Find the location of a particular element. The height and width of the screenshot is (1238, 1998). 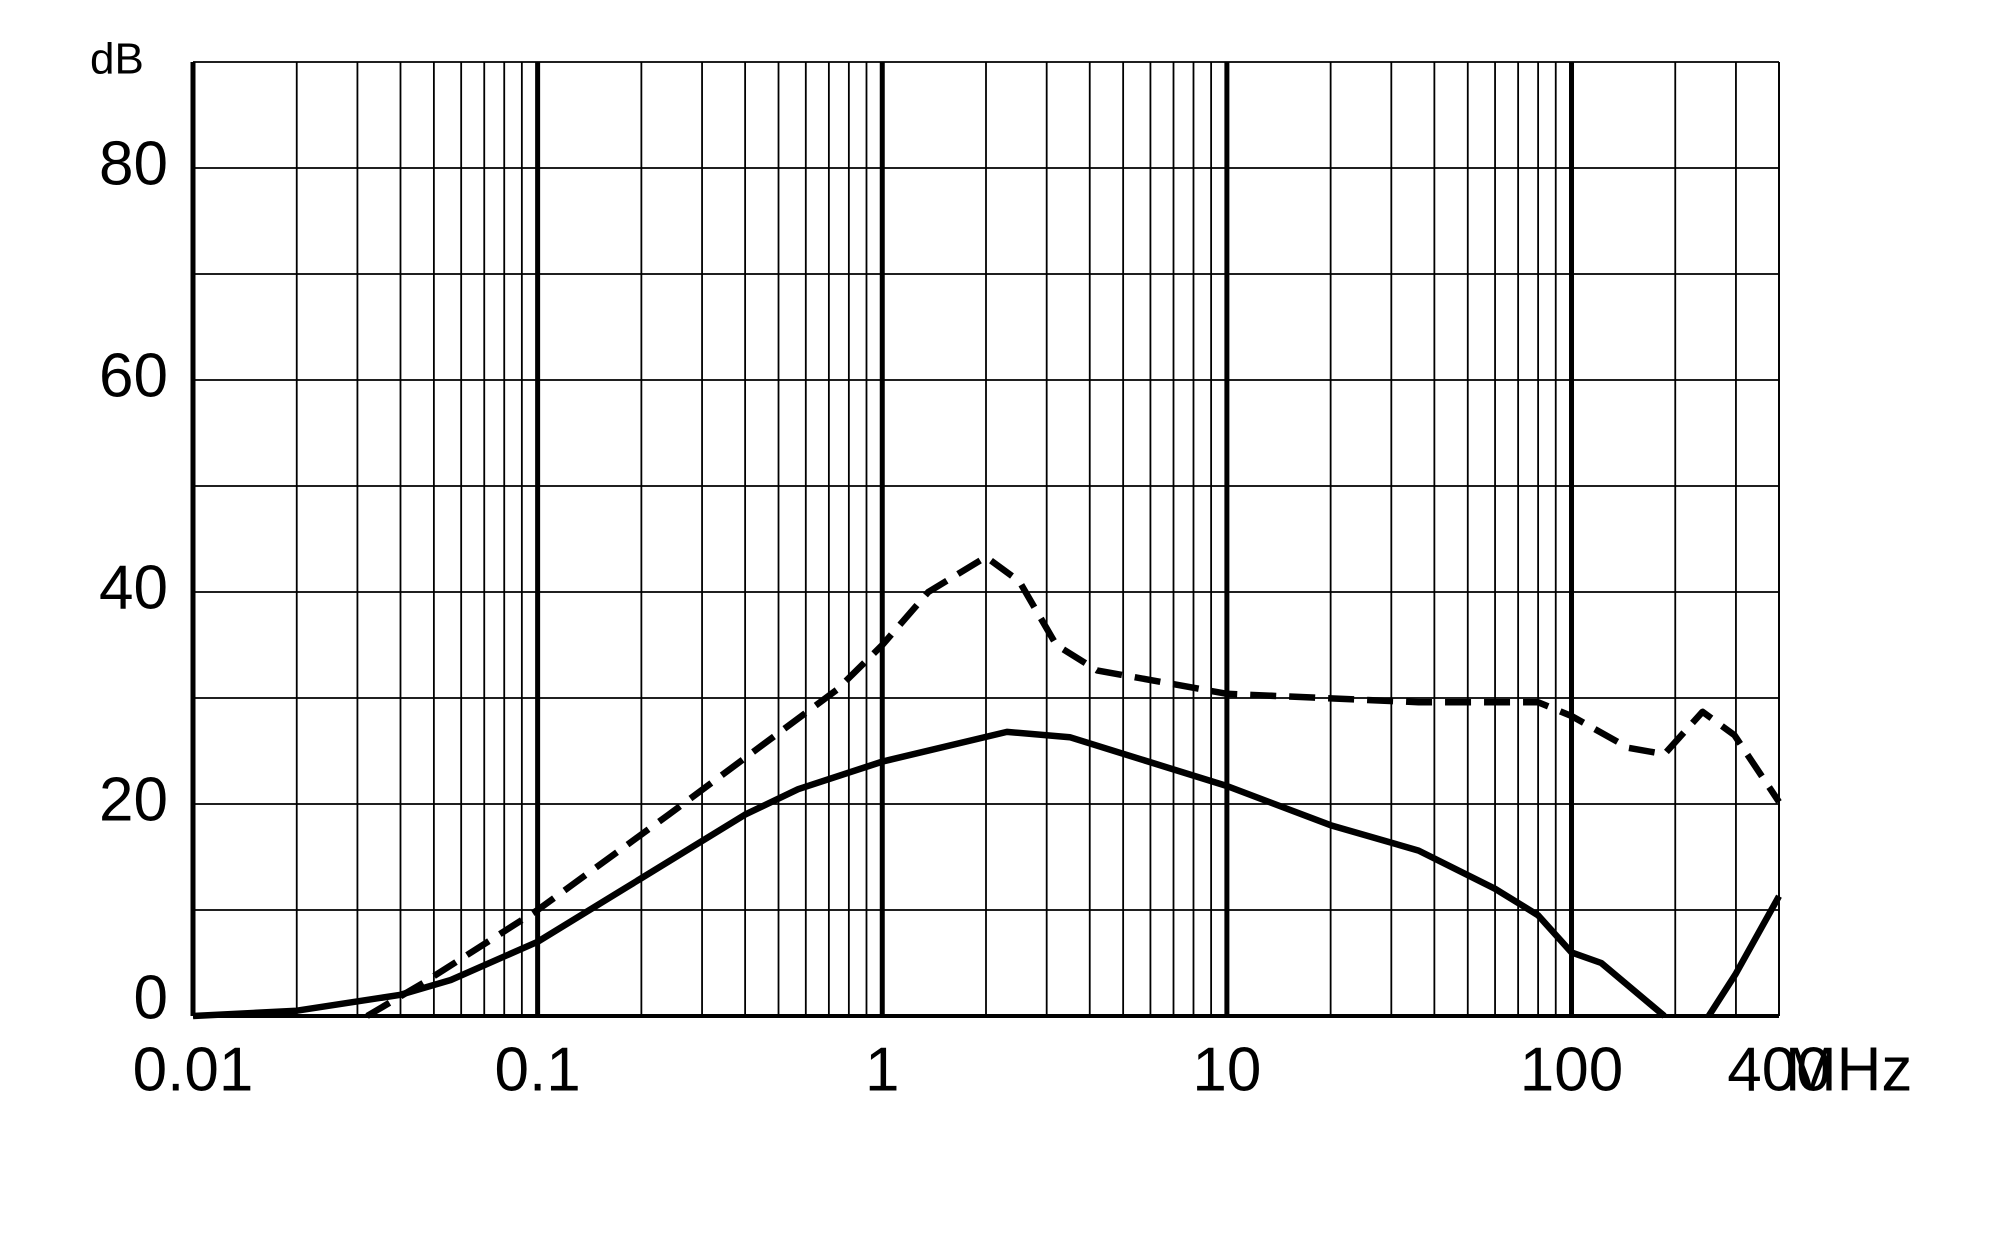

y-tick-label: 60 is located at coordinates (133, 375).